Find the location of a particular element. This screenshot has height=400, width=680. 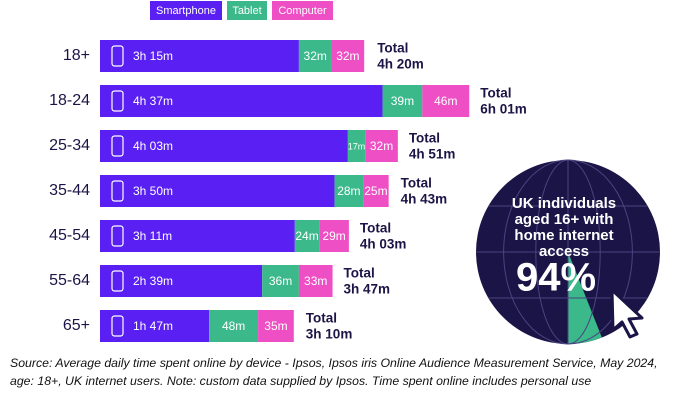

value-label: 33m is located at coordinates (315, 281).